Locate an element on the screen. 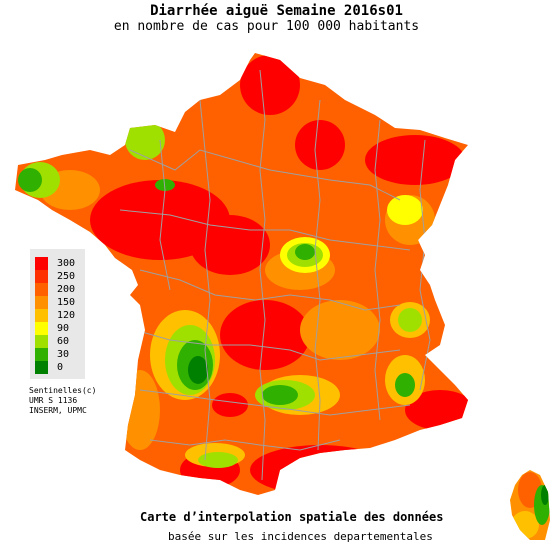  legend-item: 150 is located at coordinates (60, 302).